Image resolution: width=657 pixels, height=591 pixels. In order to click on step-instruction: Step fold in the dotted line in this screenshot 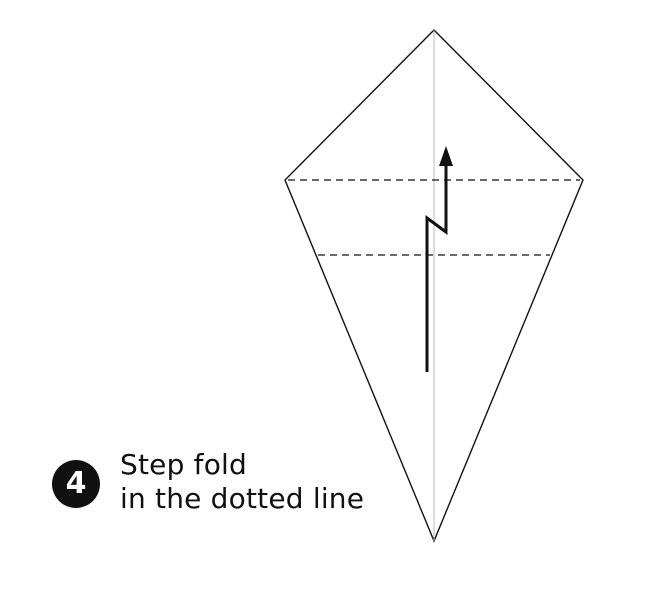, I will do `click(270, 482)`.